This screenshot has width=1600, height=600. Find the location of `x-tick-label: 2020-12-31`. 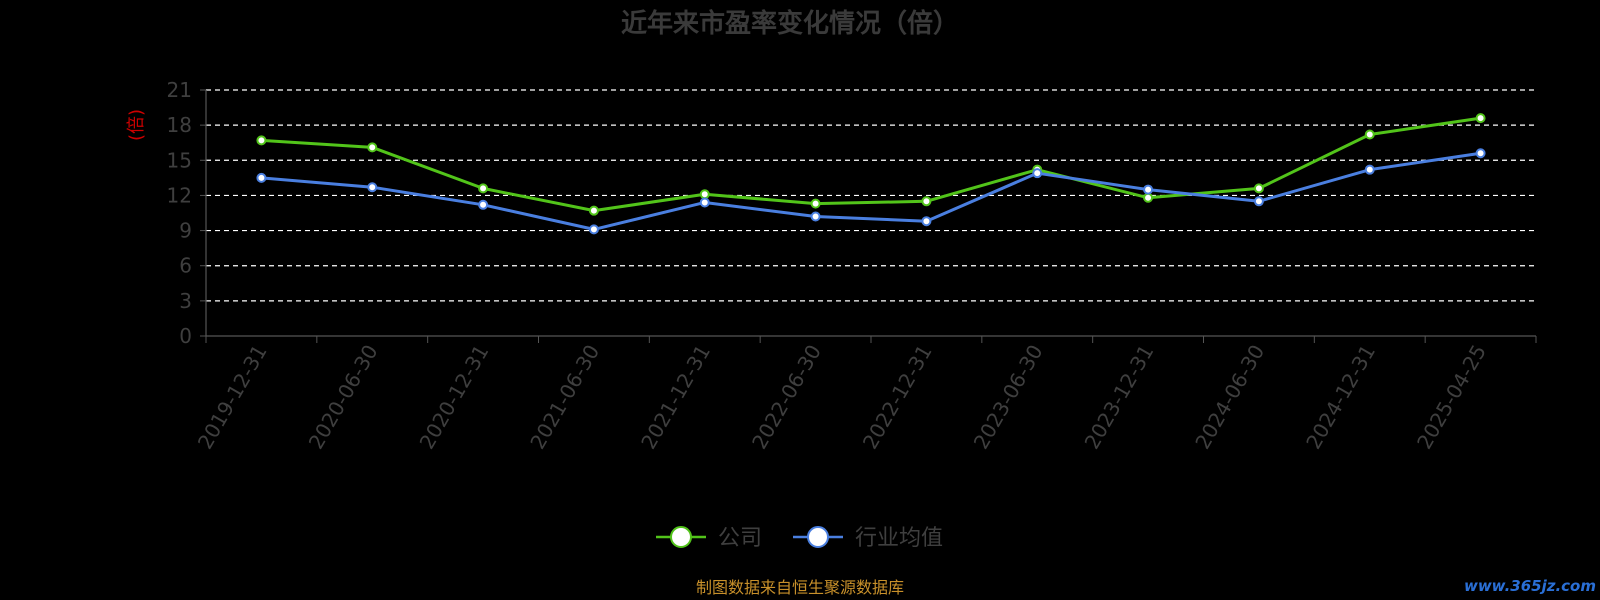

x-tick-label: 2020-12-31 is located at coordinates (454, 397).